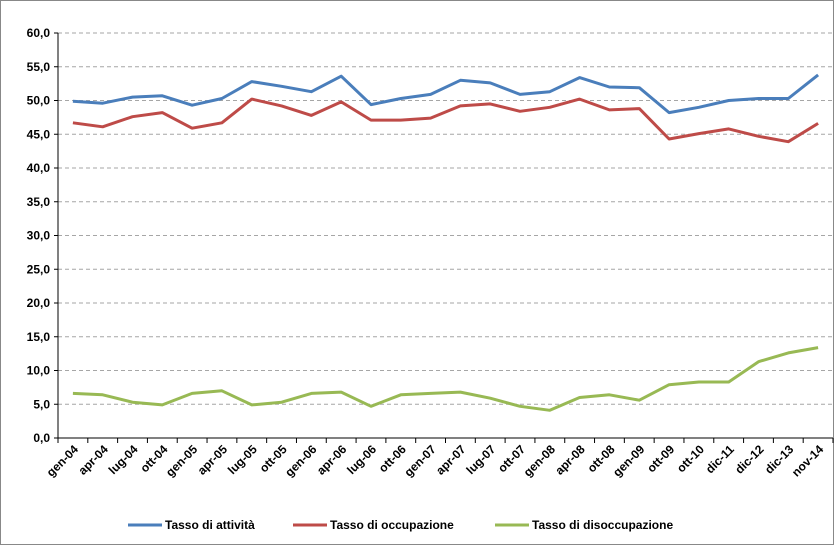 The width and height of the screenshot is (834, 545). I want to click on y-tick-label: 35,0, so click(39, 202).